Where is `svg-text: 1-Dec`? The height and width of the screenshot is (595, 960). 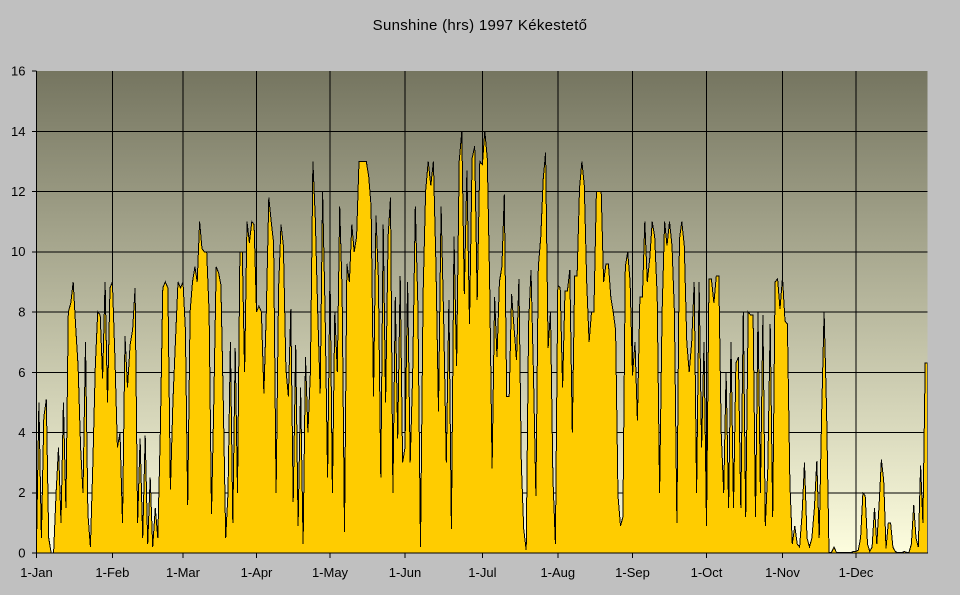 svg-text: 1-Dec is located at coordinates (856, 572).